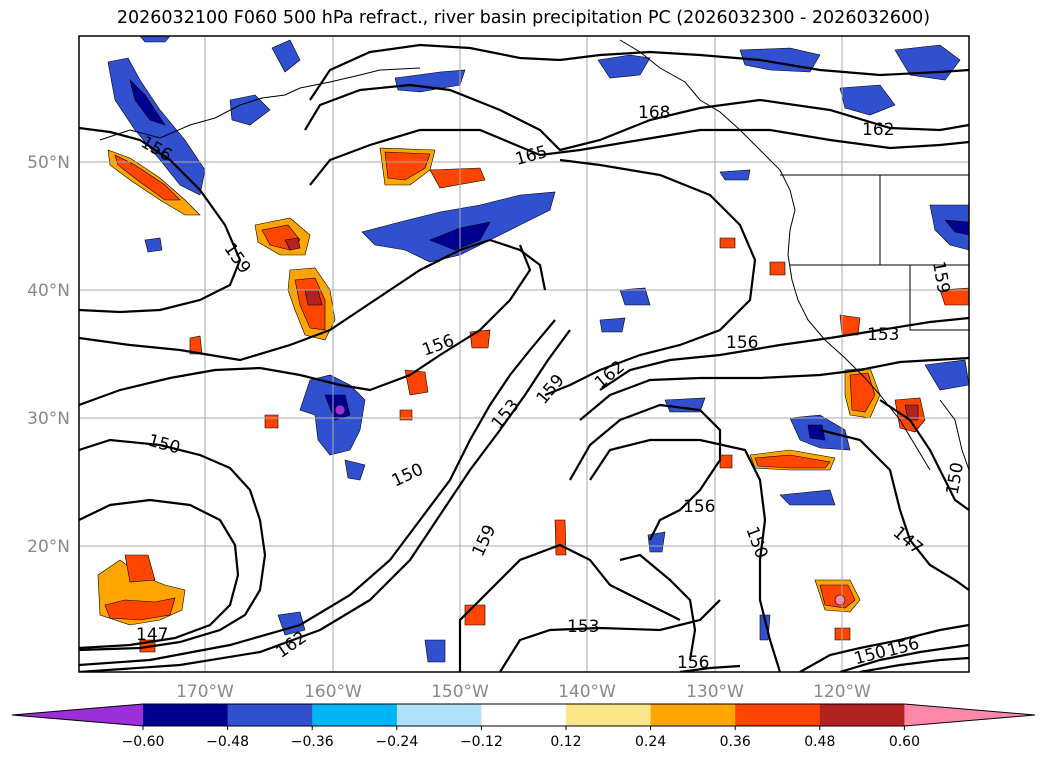 The image size is (1047, 765). I want to click on latitude-labels: 50°N 40°N 30°N 20°N, so click(48, 355).